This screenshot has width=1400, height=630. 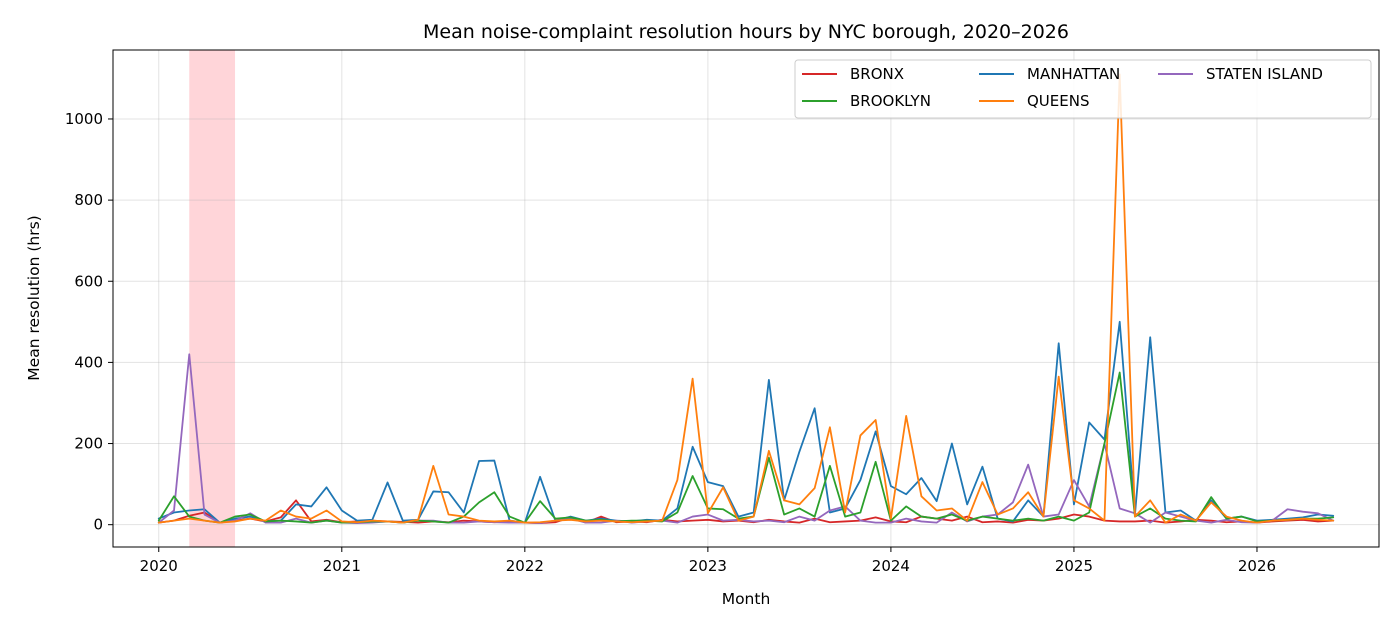 I want to click on x-axis-label: Month, so click(x=746, y=599).